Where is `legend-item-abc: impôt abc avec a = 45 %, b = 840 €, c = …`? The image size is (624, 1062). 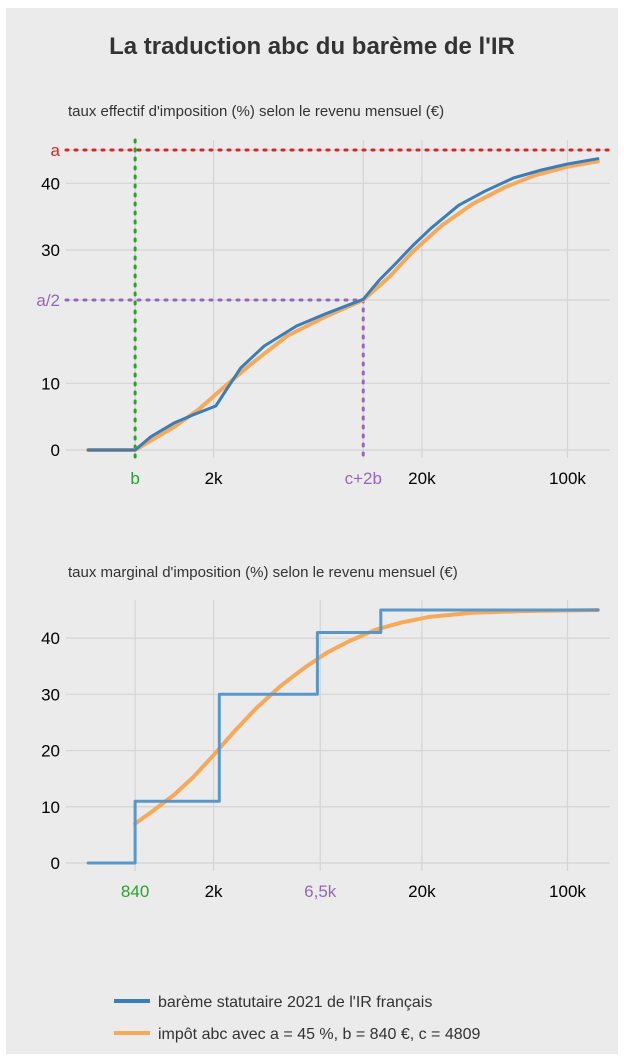 legend-item-abc: impôt abc avec a = 45 %, b = 840 €, c = … is located at coordinates (297, 1034).